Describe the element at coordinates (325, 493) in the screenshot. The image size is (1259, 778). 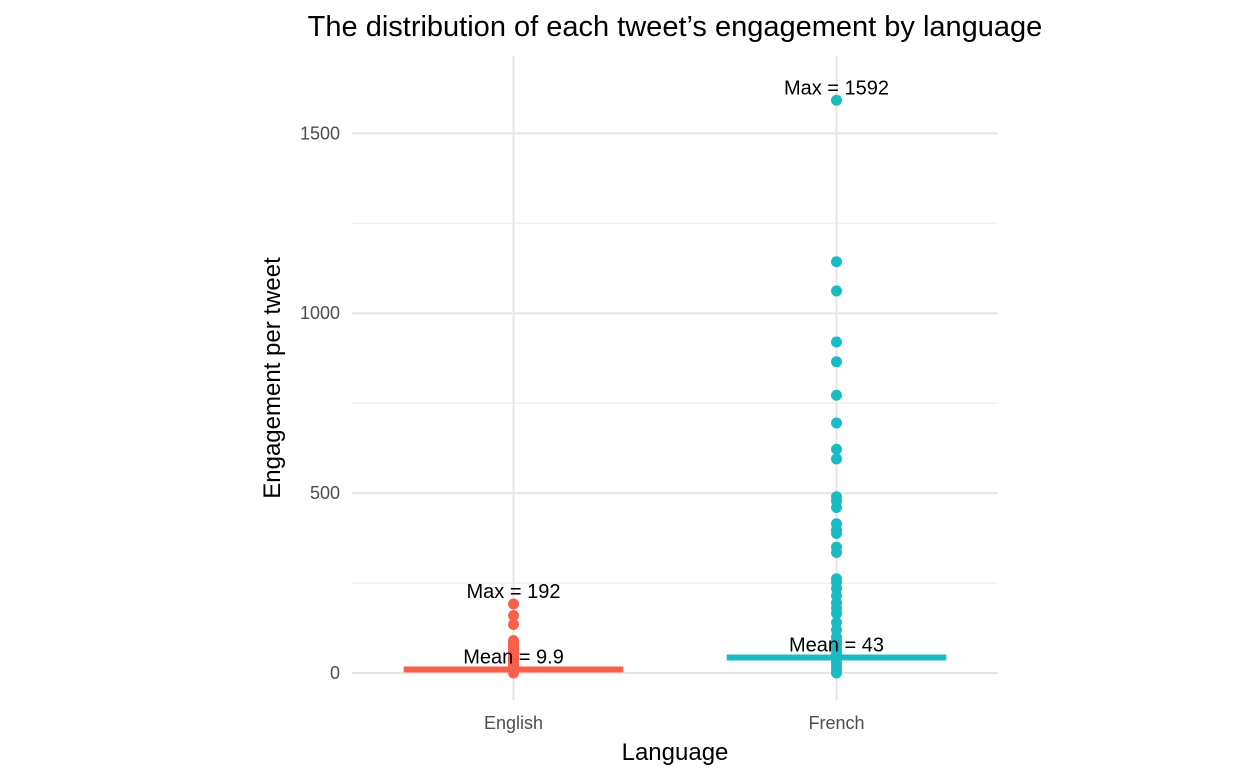
I see `y-tick-label: 500` at that location.